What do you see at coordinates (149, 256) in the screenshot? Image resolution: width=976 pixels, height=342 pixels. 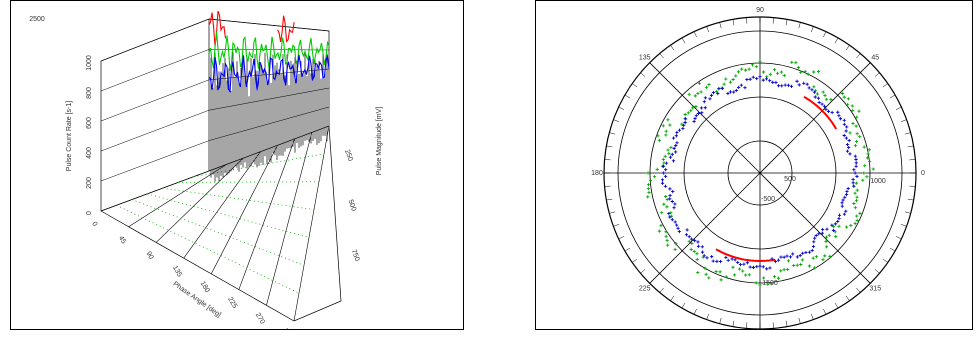 I see `phase-tick-label: 90` at bounding box center [149, 256].